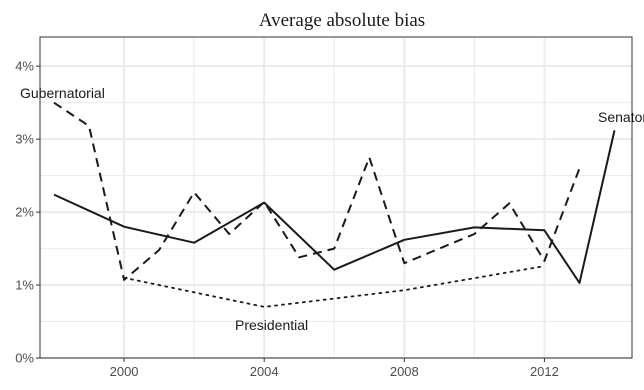  What do you see at coordinates (621, 117) in the screenshot?
I see `series-label-senatorial: Senatorial` at bounding box center [621, 117].